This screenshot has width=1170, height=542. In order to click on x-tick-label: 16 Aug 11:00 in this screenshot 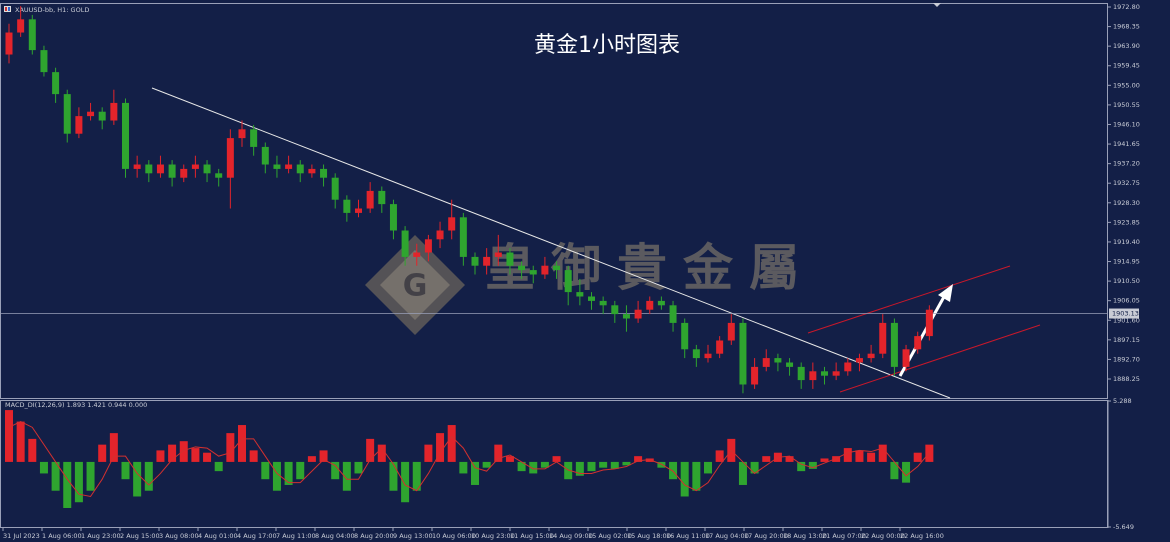, I will do `click(688, 536)`.